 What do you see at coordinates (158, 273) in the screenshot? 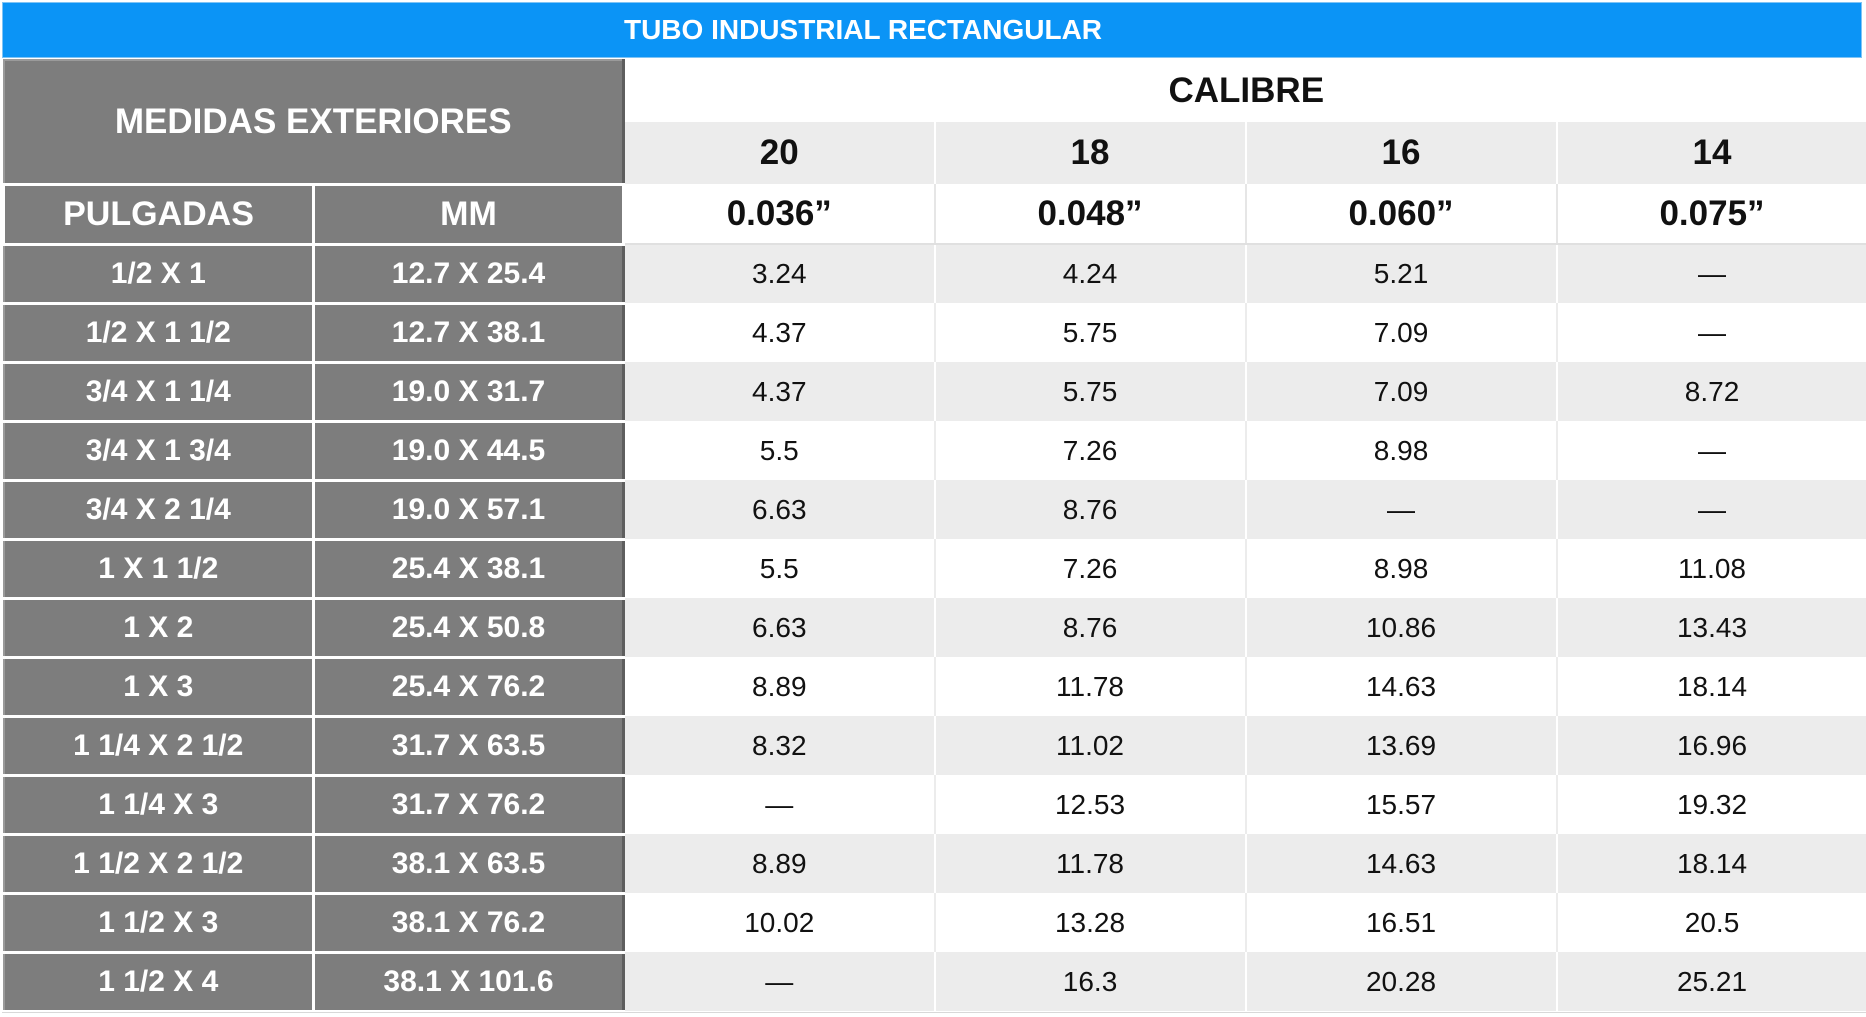
I see `row-inches-cell: 1/2 X 1` at bounding box center [158, 273].